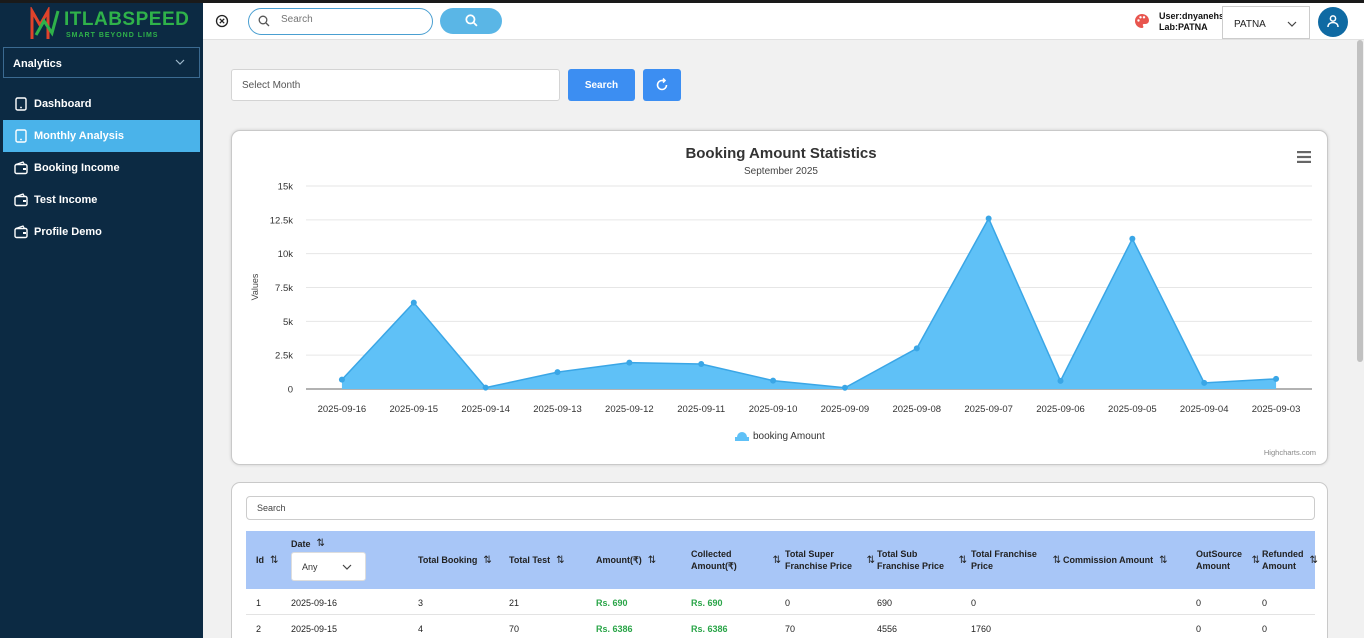 This screenshot has height=638, width=1364. What do you see at coordinates (780, 508) in the screenshot?
I see `table-search-input` at bounding box center [780, 508].